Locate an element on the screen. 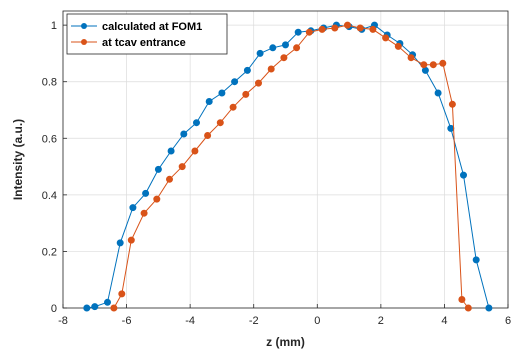 Image resolution: width=512 pixels, height=351 pixels. y-tick-label: 0.2 is located at coordinates (49, 252).